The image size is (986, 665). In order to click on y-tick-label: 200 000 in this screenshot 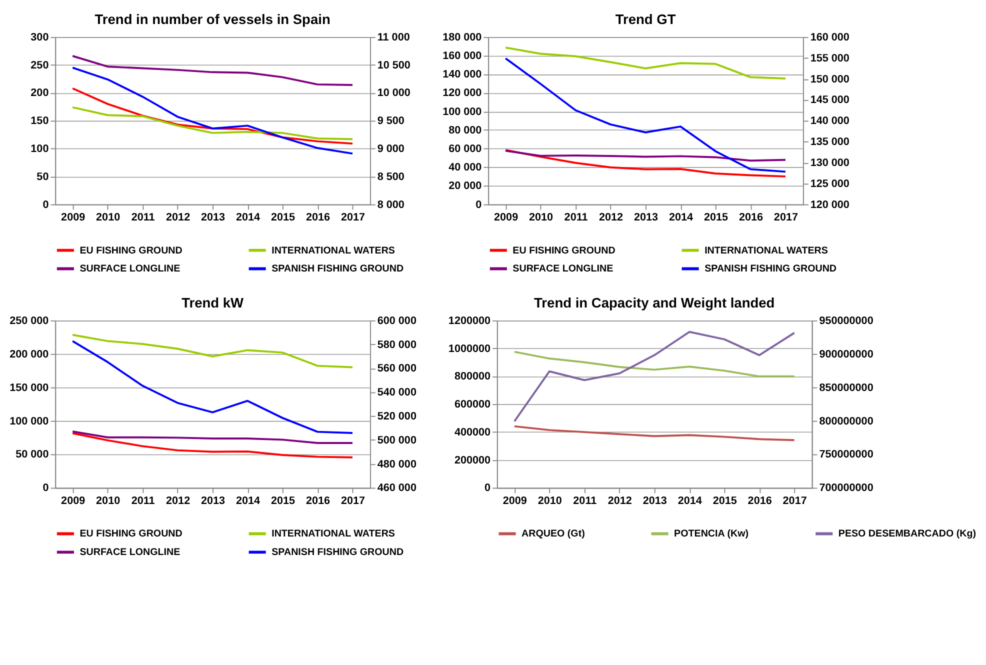, I will do `click(29, 354)`.